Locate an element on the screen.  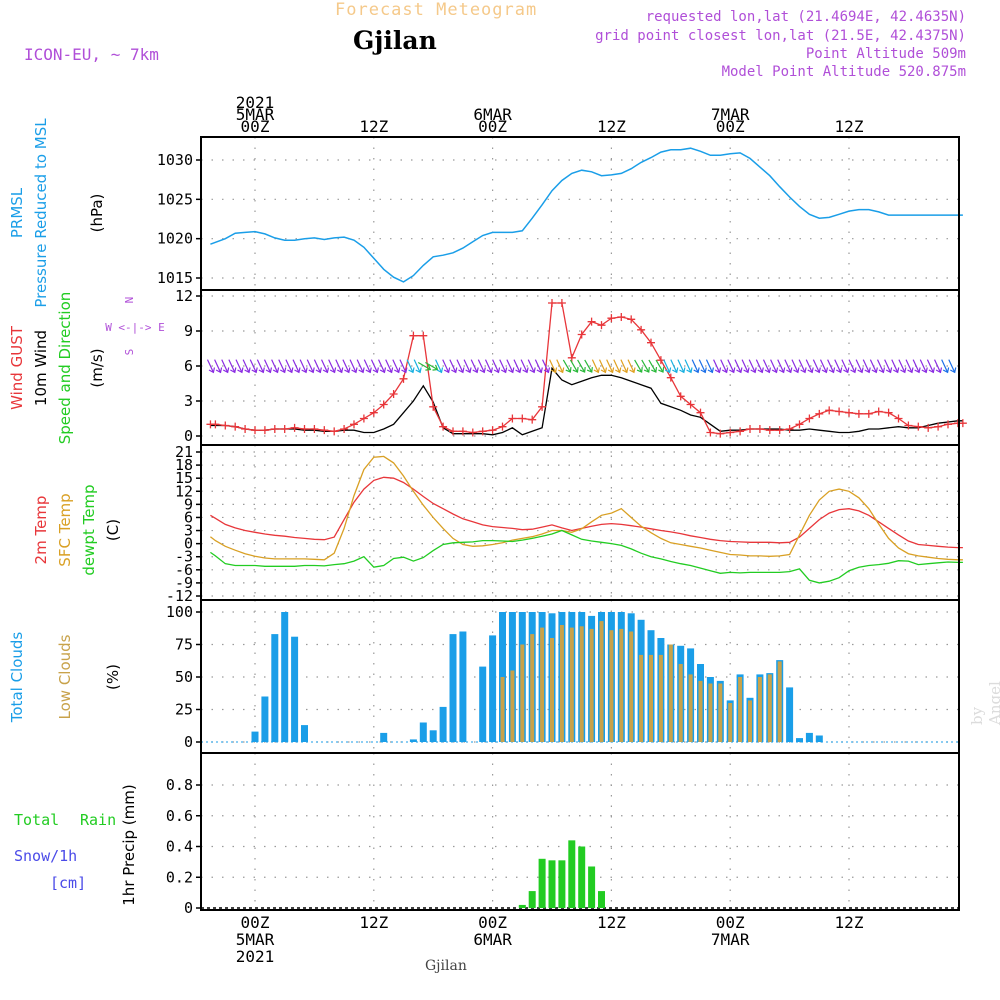
top-time-label: 5MAR is located at coordinates (255, 114).